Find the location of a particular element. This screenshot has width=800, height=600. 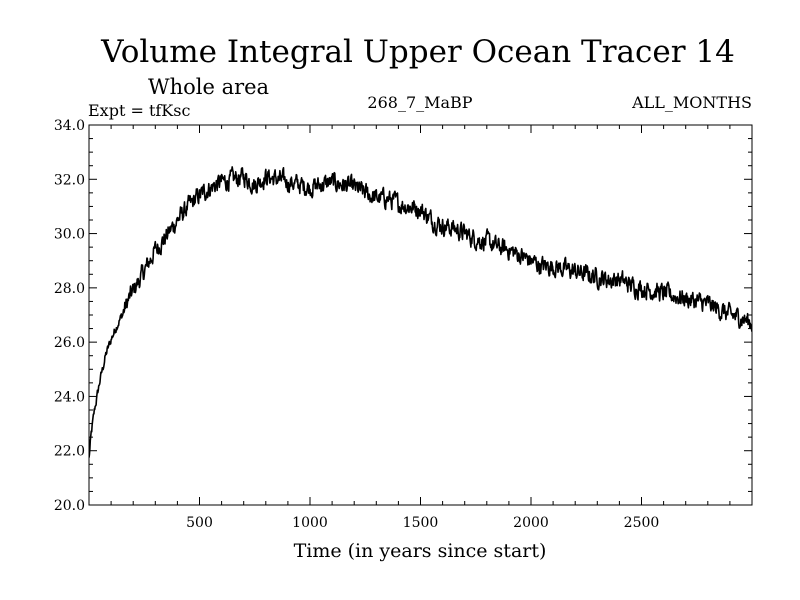

x-tick-label: 1000 is located at coordinates (310, 523).